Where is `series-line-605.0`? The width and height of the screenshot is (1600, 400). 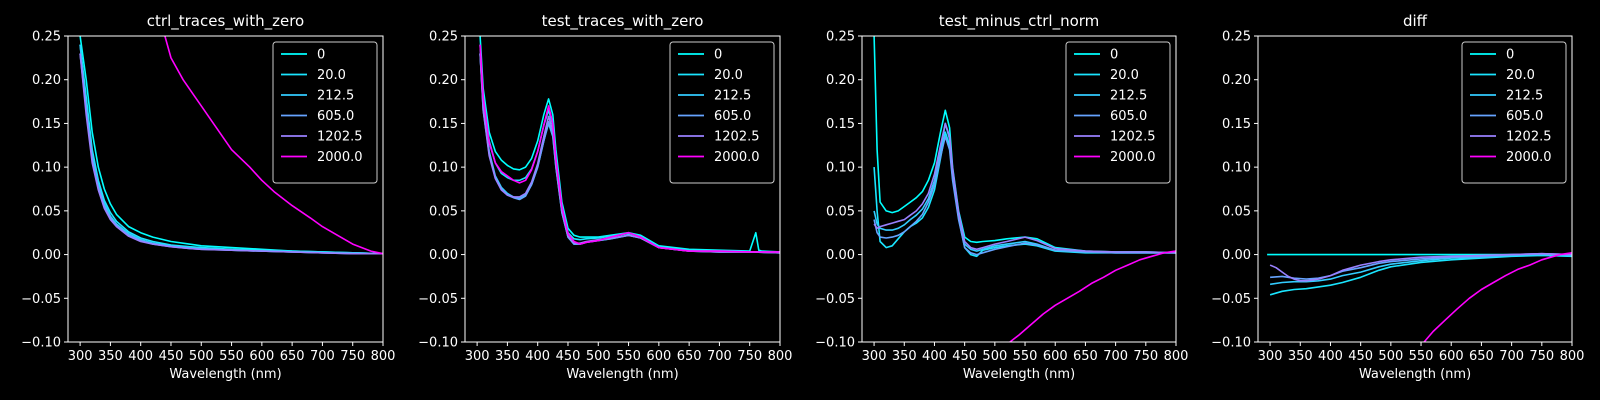 series-line-605.0 is located at coordinates (1024, 195).